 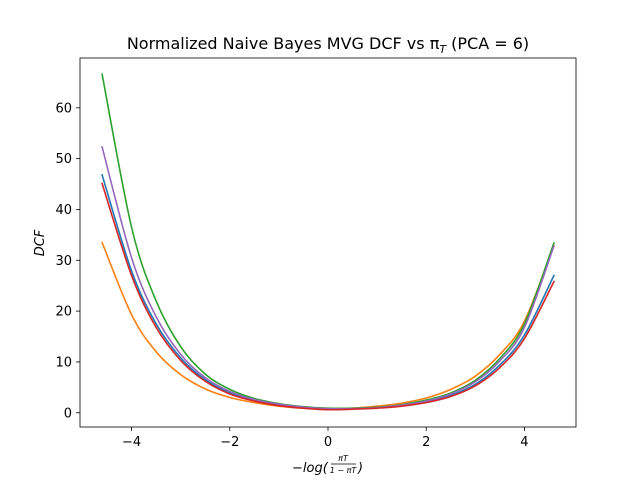 I want to click on x-axis-label-denominator: 1 − πT, so click(x=344, y=470).